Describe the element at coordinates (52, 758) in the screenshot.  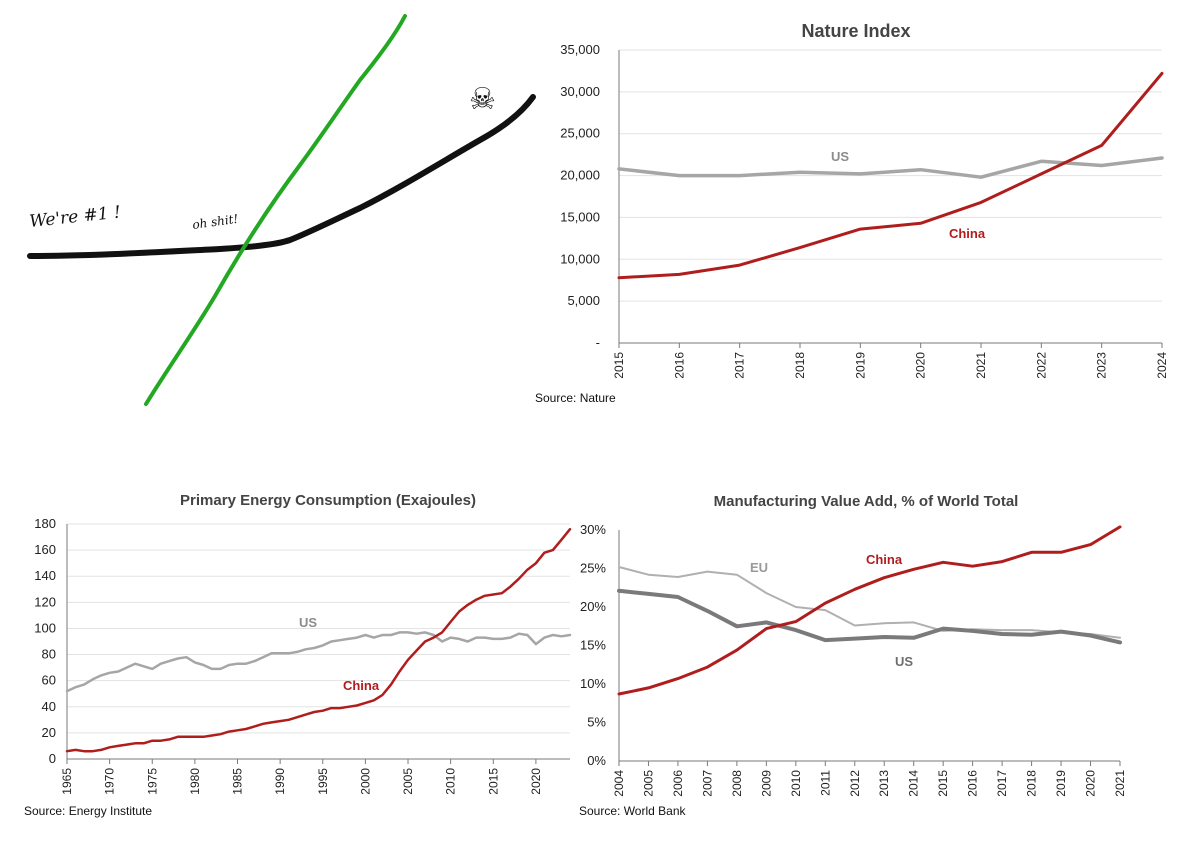
I see `energy-ytick-label: 0` at that location.